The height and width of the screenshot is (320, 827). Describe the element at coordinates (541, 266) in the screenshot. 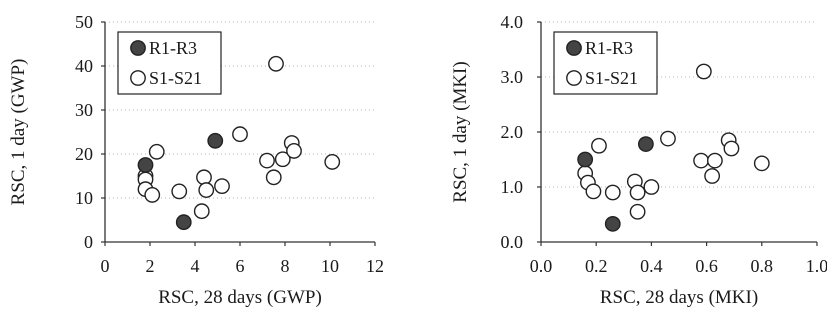

I see `x-tick-label: 0.0` at that location.